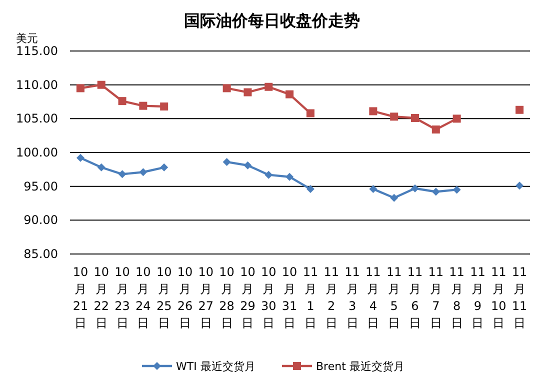 This screenshot has width=544, height=384. Describe the element at coordinates (41, 220) in the screenshot. I see `y-tick-label: 90.00` at that location.